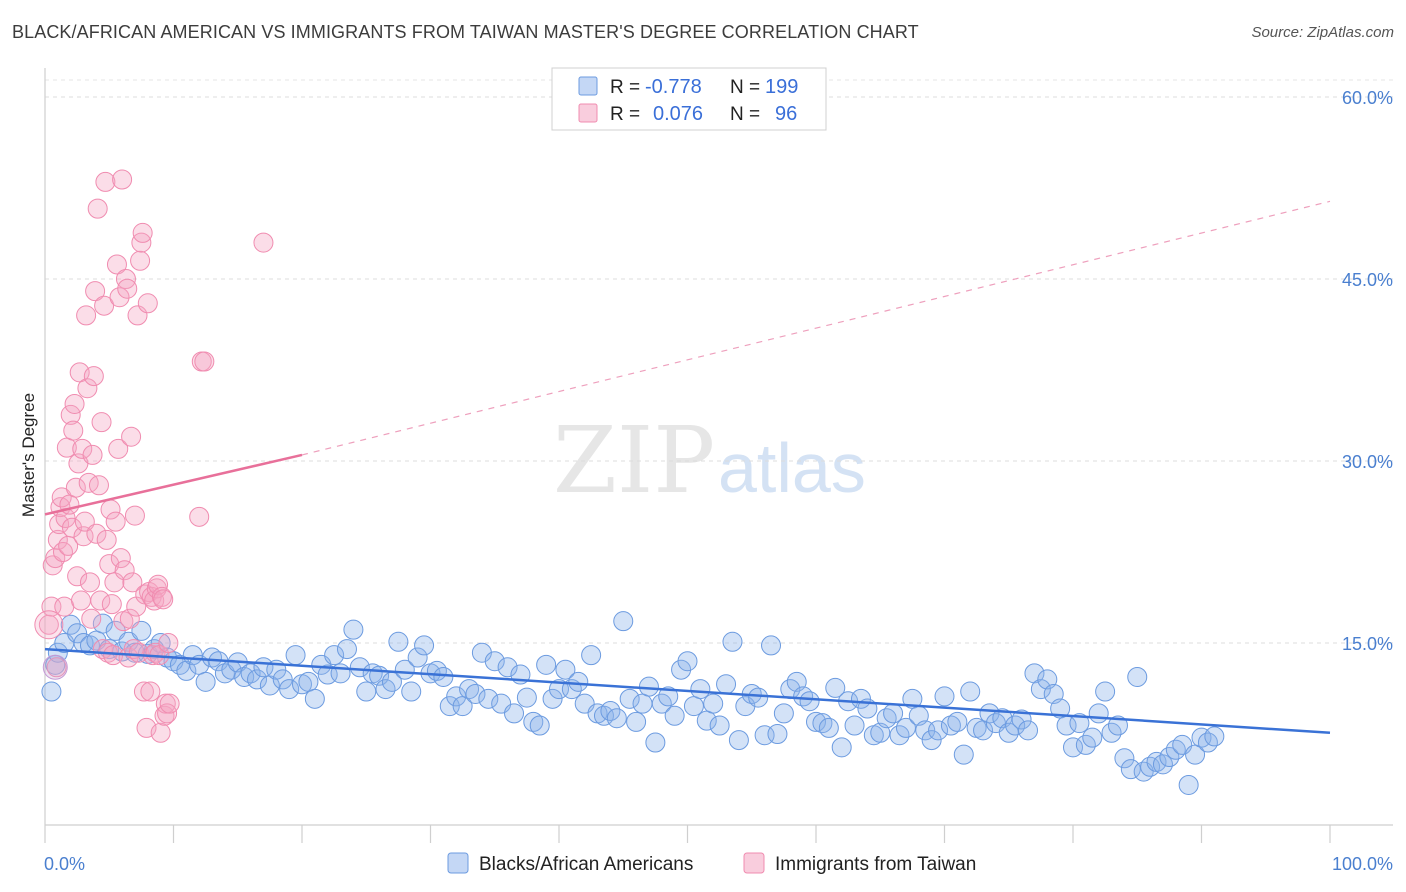 The image size is (1406, 892). Describe the element at coordinates (173, 484) in the screenshot. I see `trend-line-immigrants-from-taiwan` at that location.